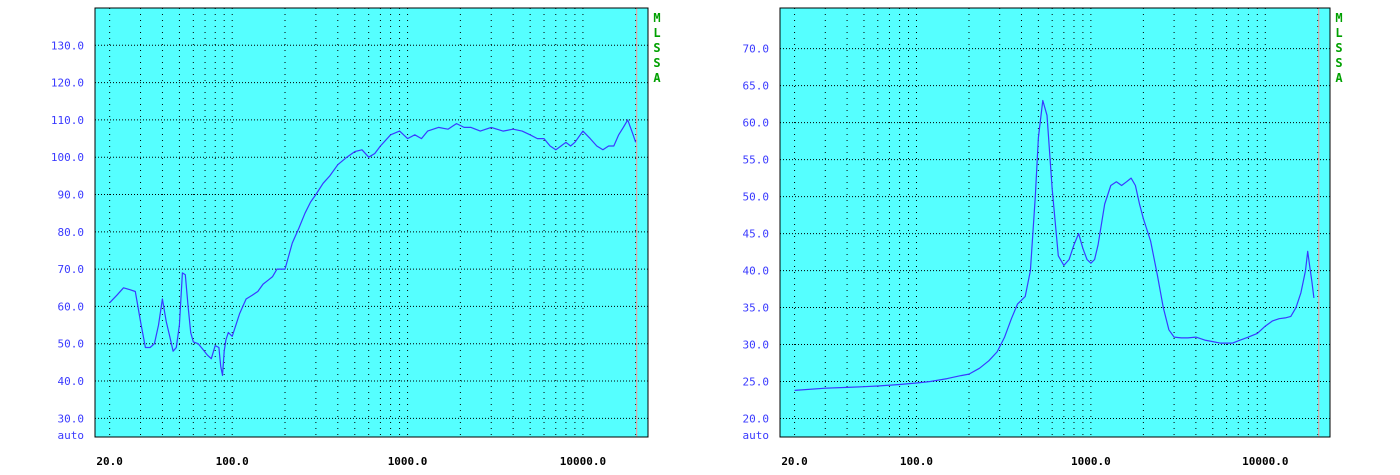  Describe the element at coordinates (67, 45) in the screenshot. I see `y-tick-label: 130.0` at that location.